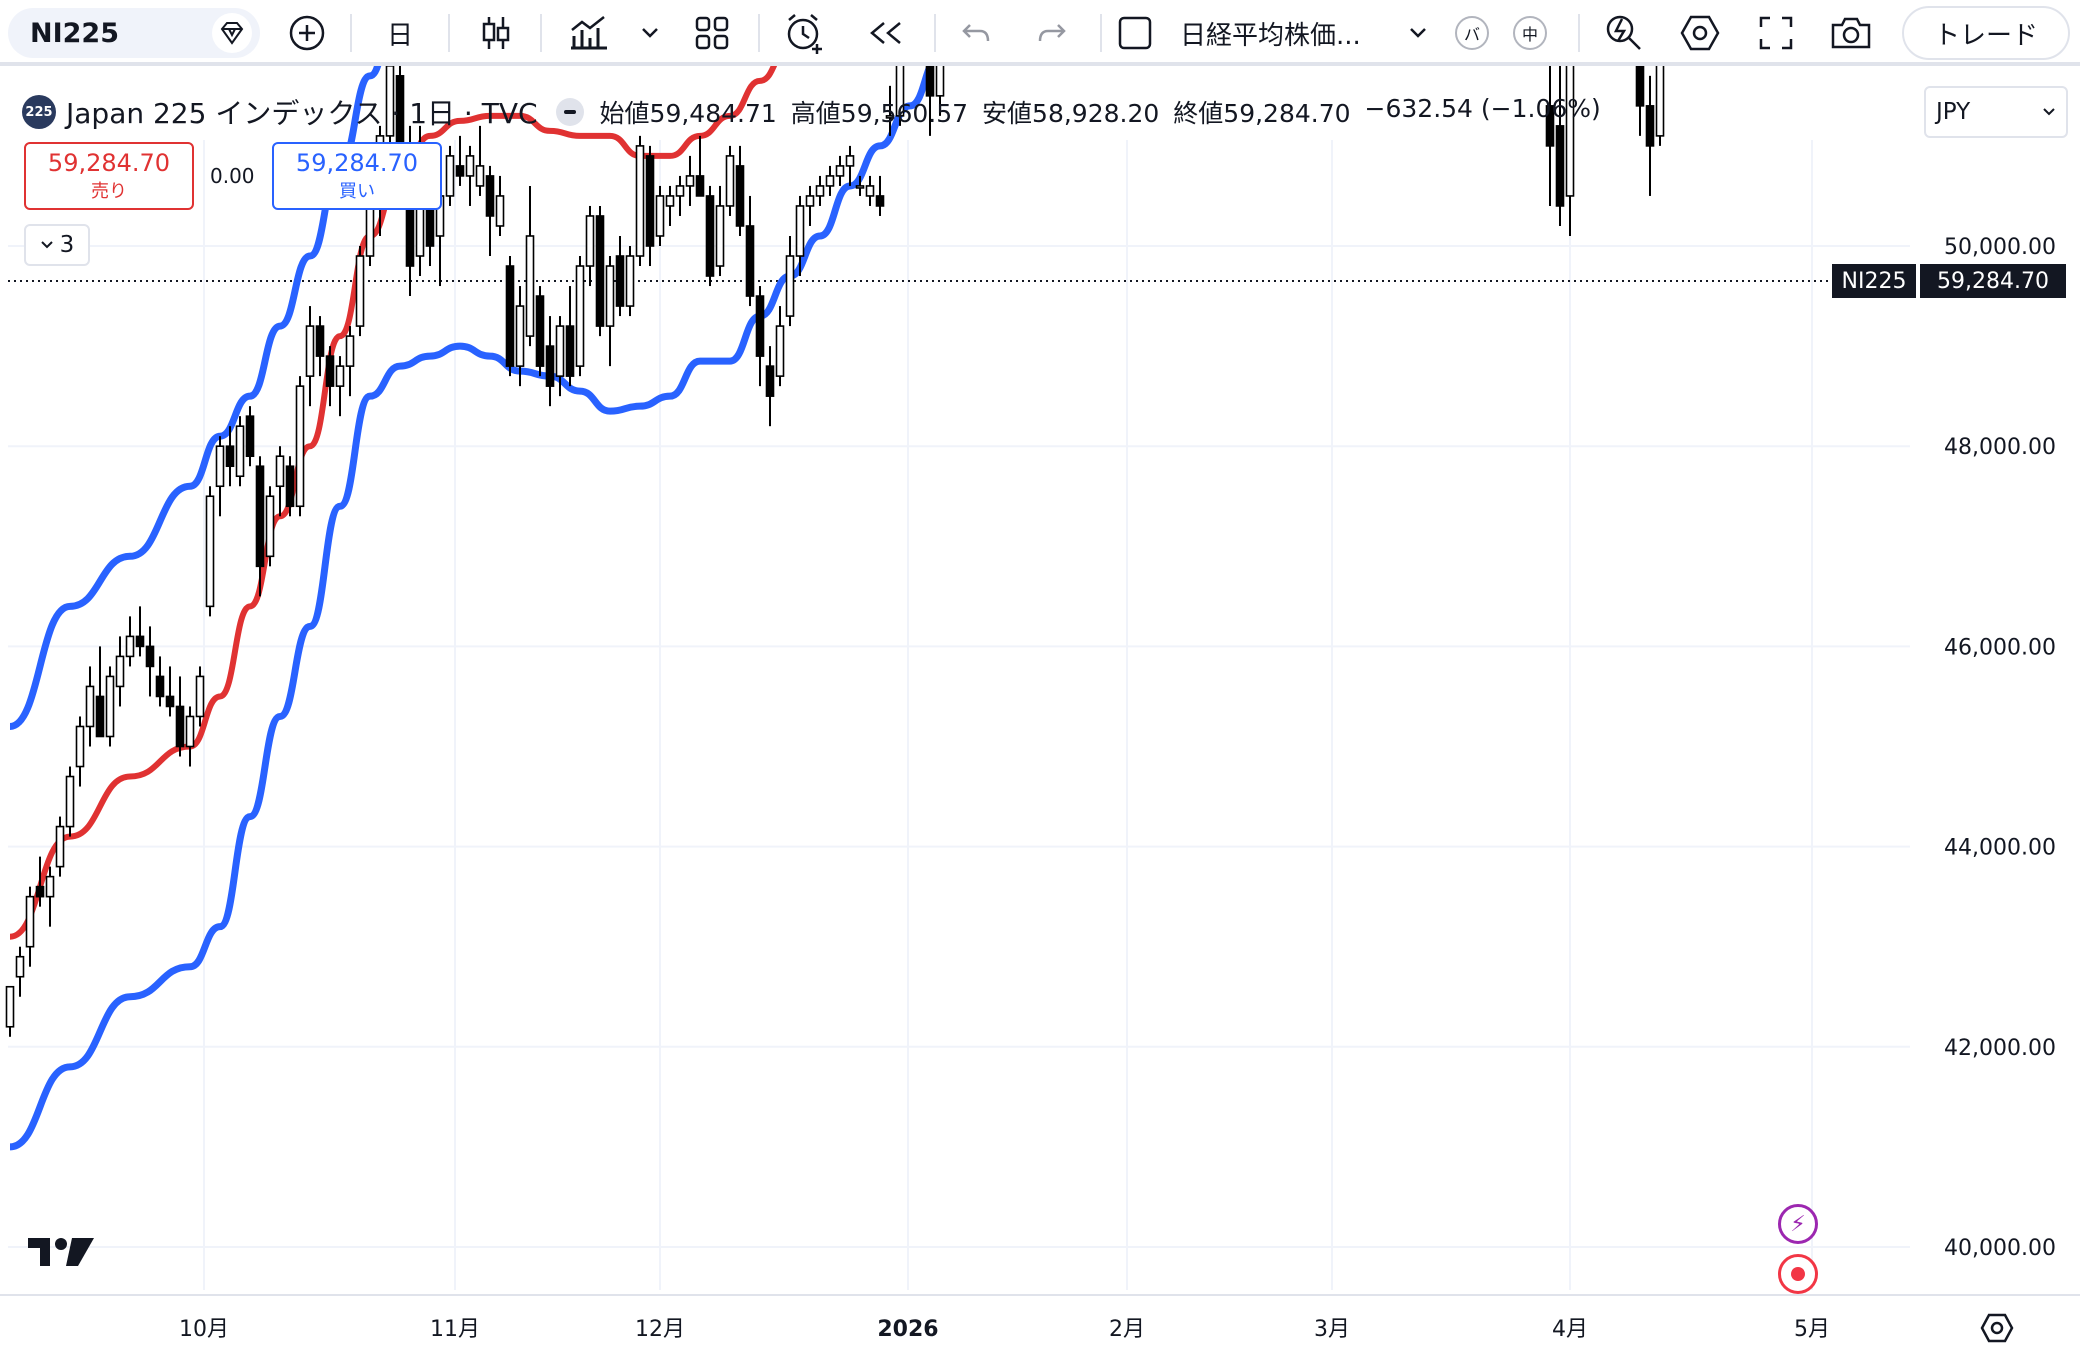 The height and width of the screenshot is (1362, 2080). I want to click on session-label: 中, so click(1529, 34).